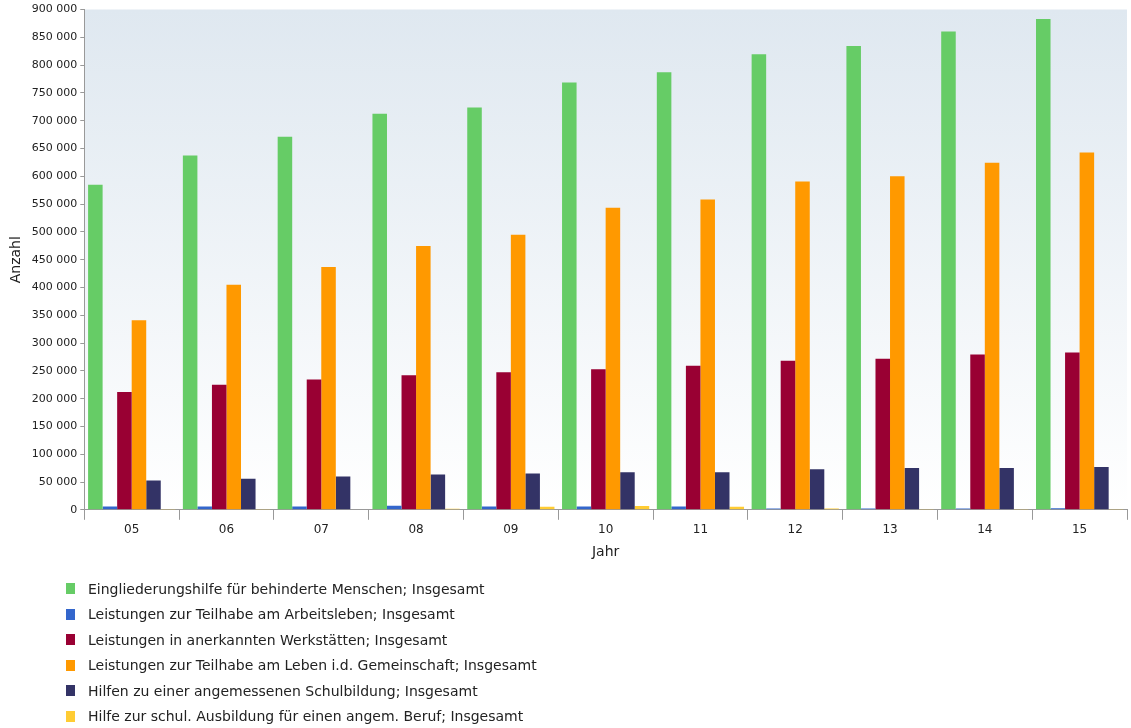  What do you see at coordinates (890, 529) in the screenshot?
I see `x-tick-label: 13` at bounding box center [890, 529].